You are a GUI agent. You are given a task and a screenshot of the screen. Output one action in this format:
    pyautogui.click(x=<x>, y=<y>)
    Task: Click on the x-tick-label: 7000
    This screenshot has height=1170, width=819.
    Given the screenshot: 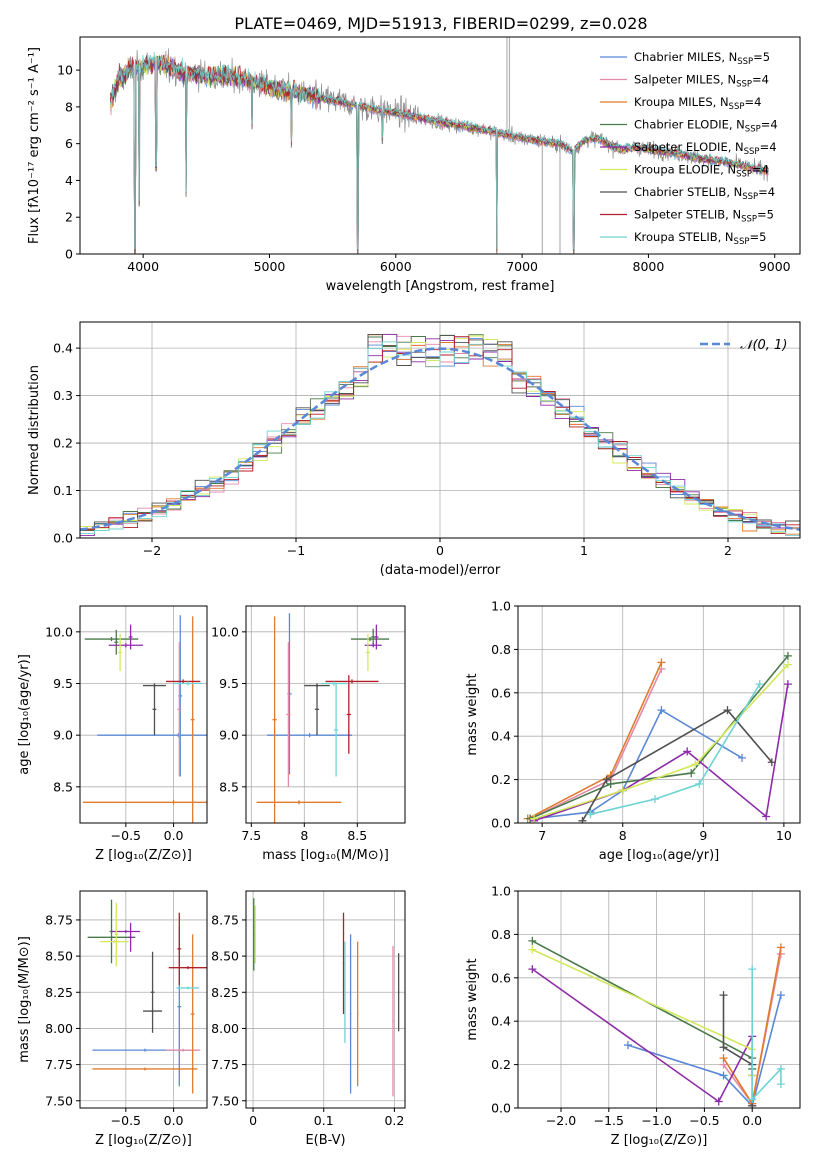 What is the action you would take?
    pyautogui.click(x=522, y=266)
    